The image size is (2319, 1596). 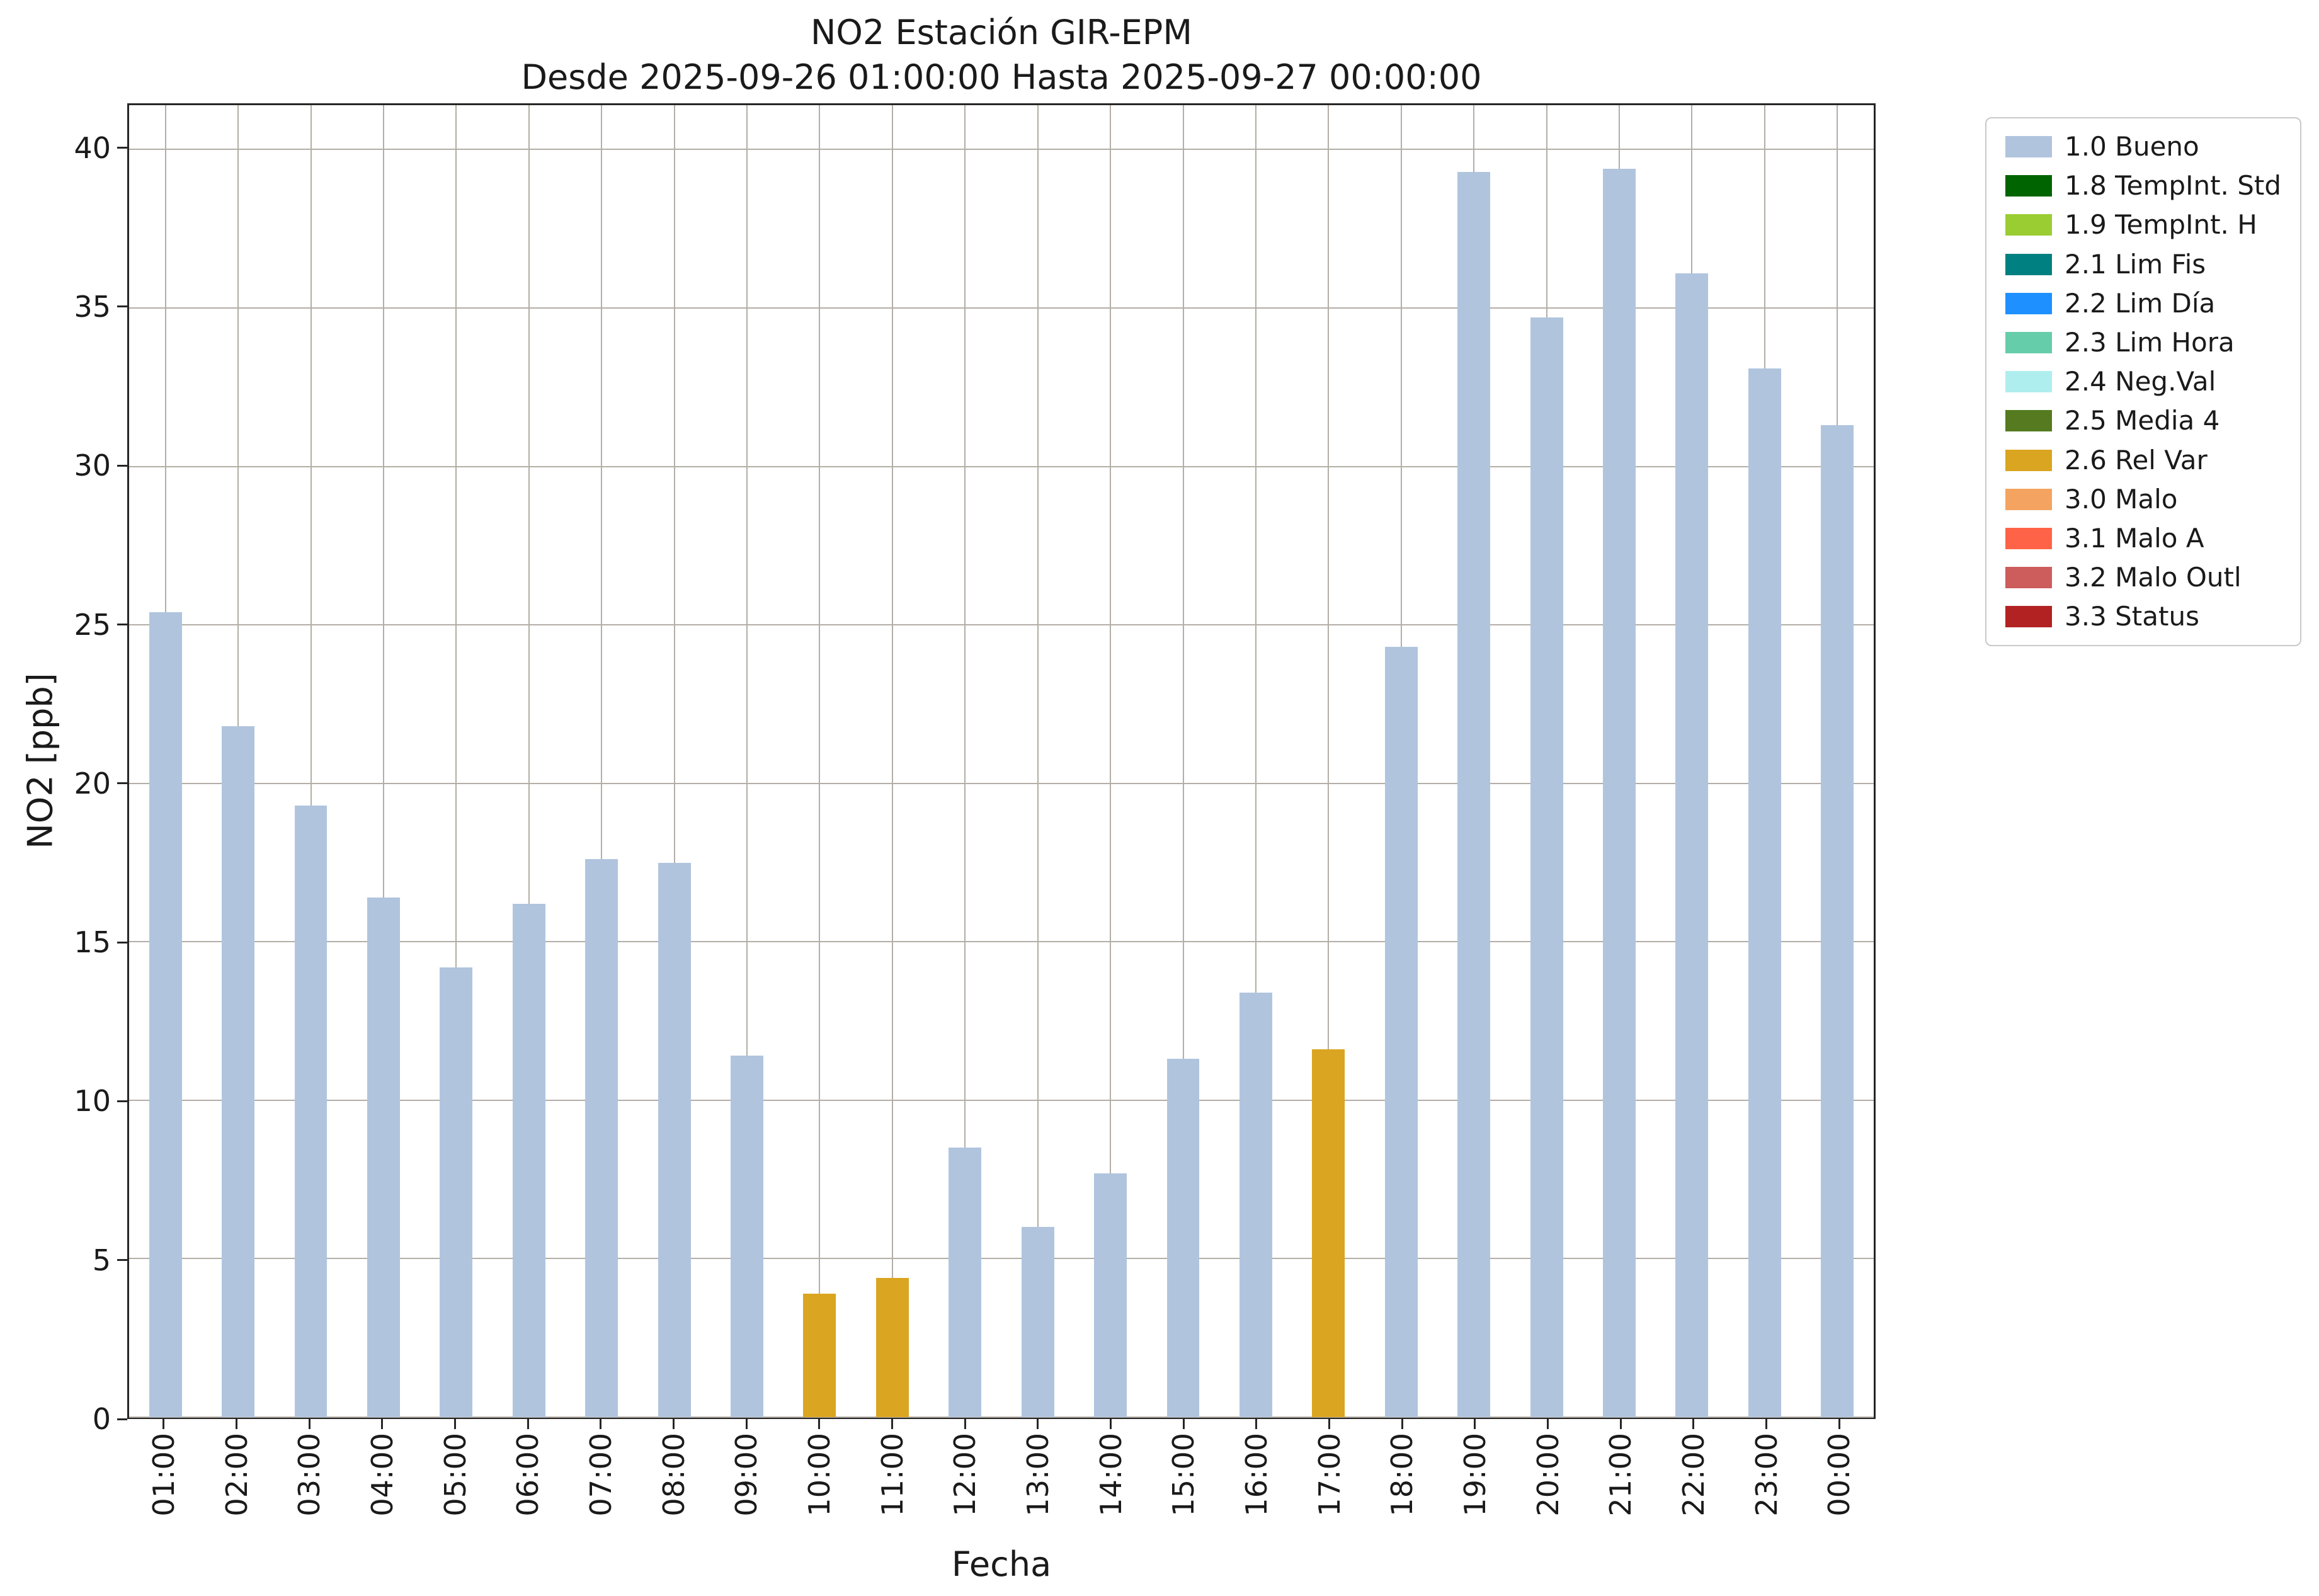 I want to click on bar-14:00, so click(x=1110, y=1295).